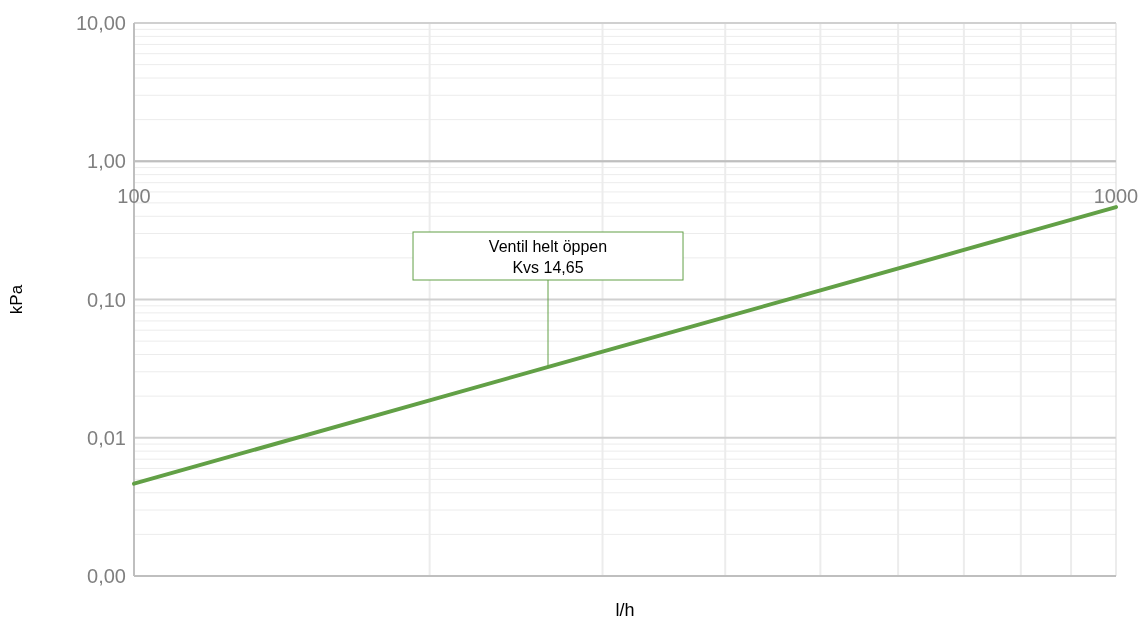 The height and width of the screenshot is (624, 1147). I want to click on y-axis-title: kPa, so click(16, 299).